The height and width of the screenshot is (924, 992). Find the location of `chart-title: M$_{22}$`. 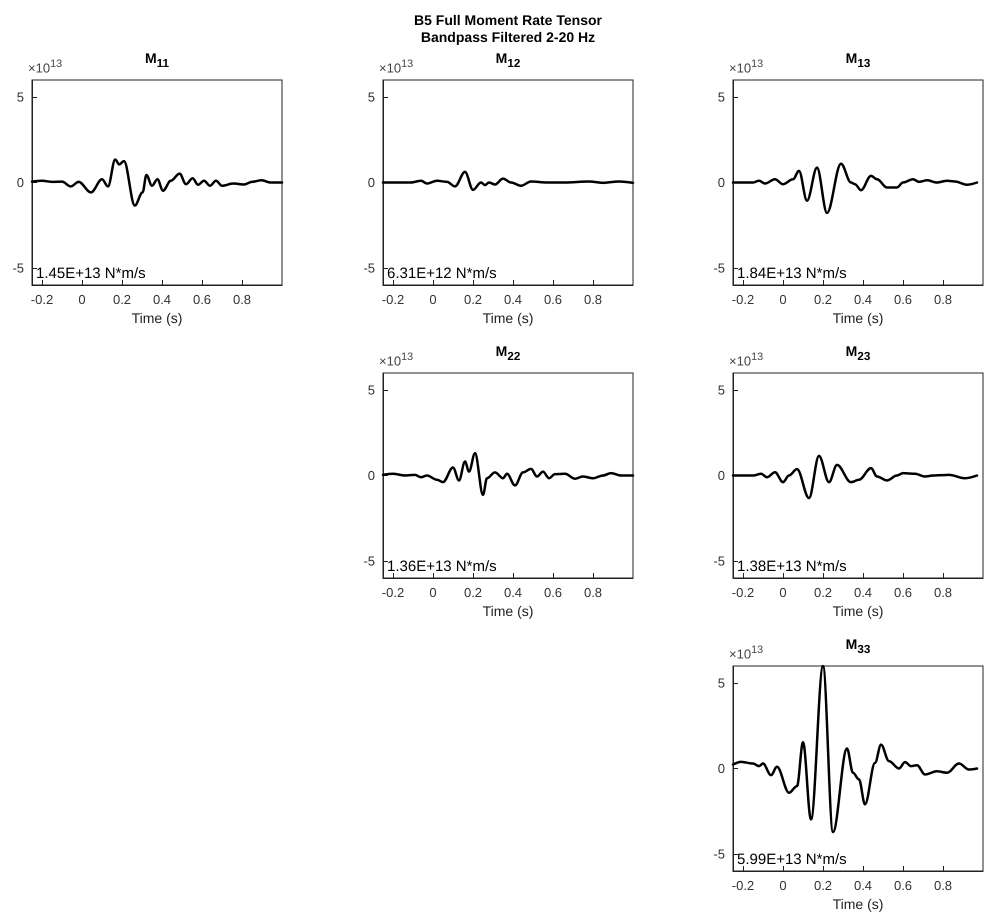

chart-title: M$_{22}$ is located at coordinates (508, 353).